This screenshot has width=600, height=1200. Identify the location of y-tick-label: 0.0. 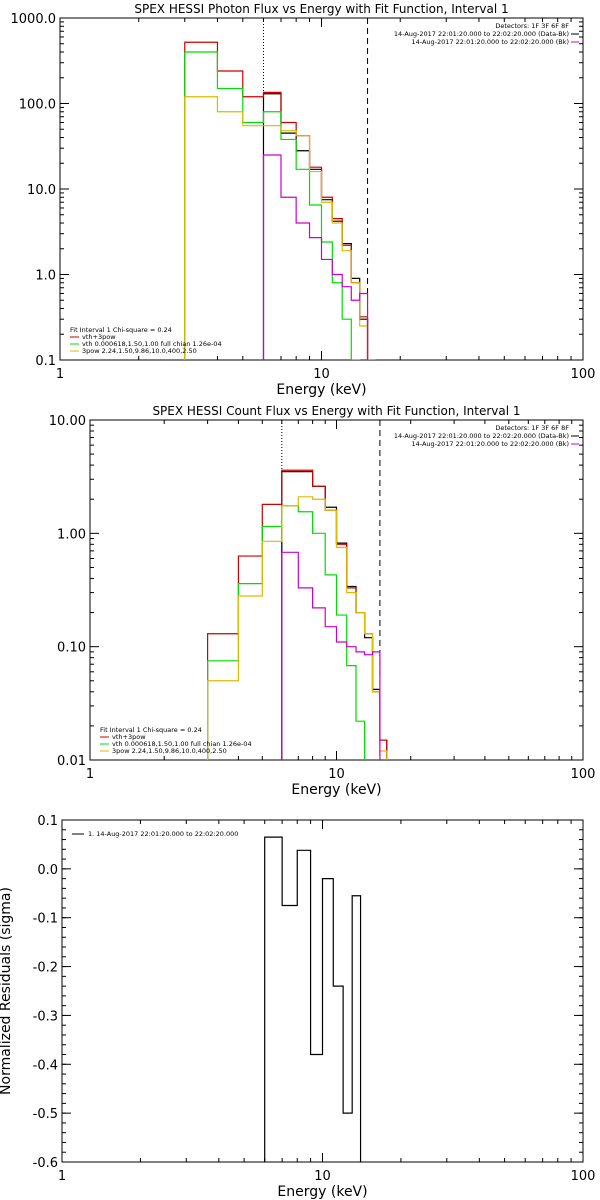
(47, 870).